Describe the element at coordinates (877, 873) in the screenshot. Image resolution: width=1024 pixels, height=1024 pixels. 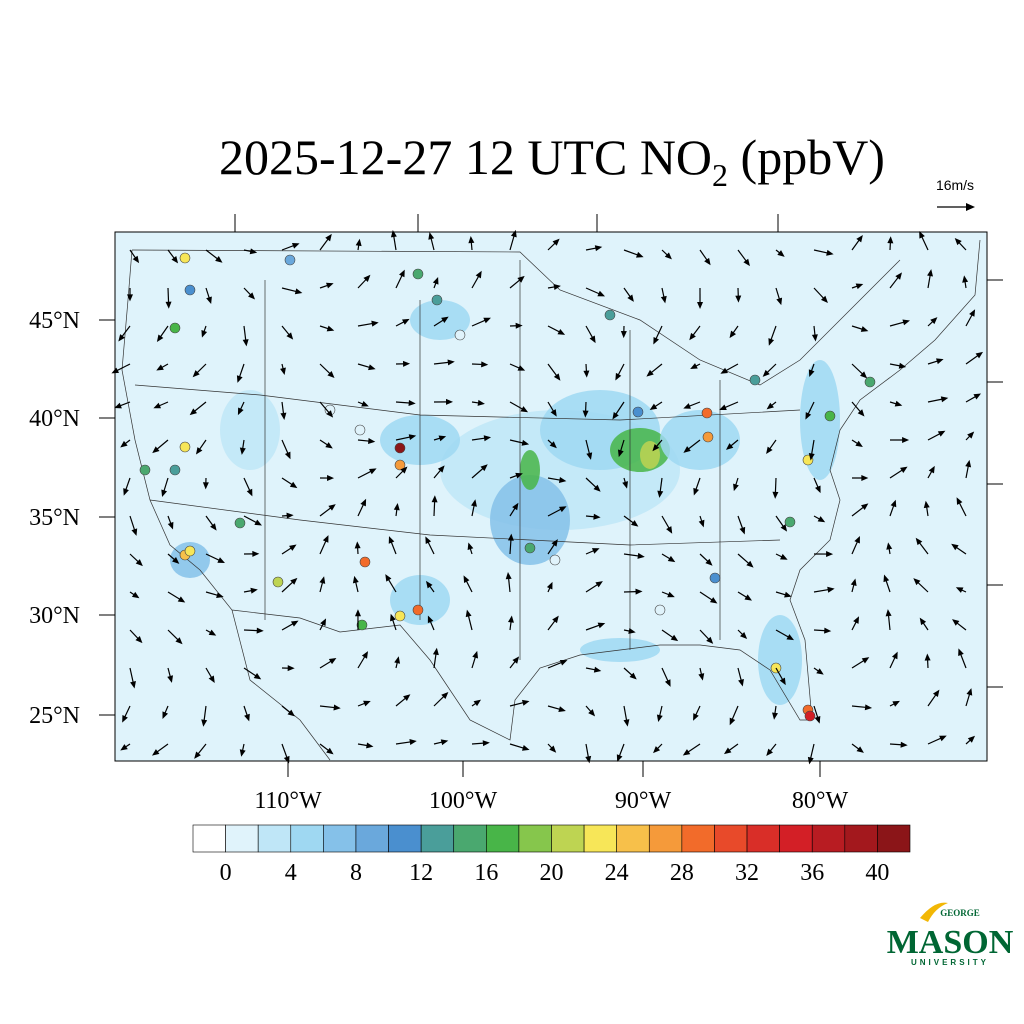
I see `colorbar-tick-label: 40` at that location.